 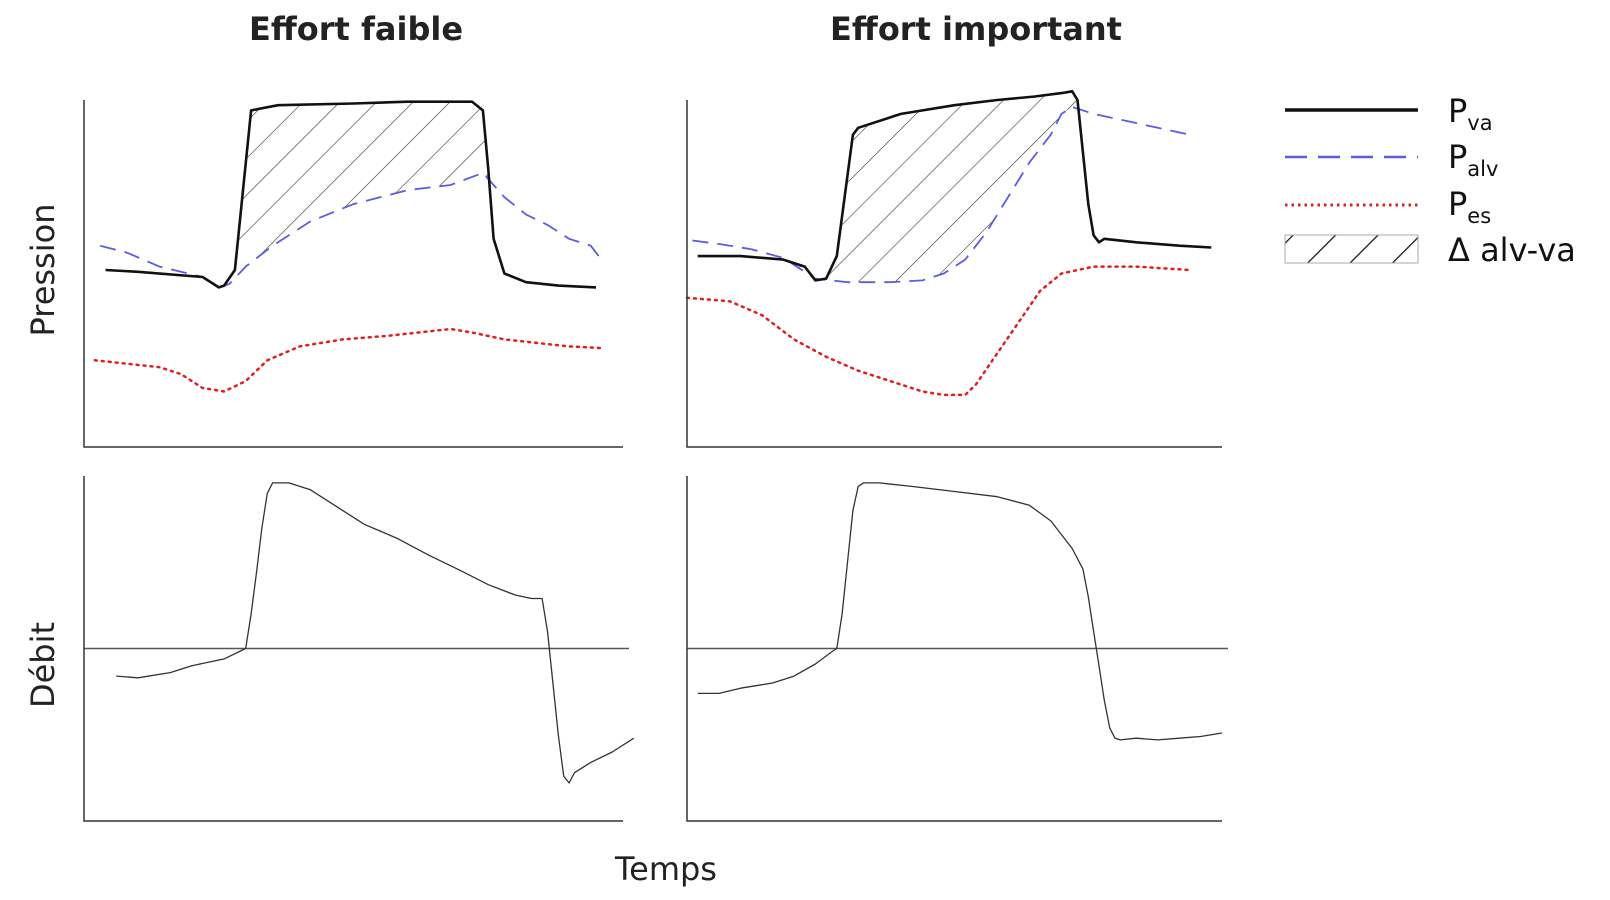 I want to click on legend: Pva Palv Pes Δ alv-va, so click(x=1430, y=180).